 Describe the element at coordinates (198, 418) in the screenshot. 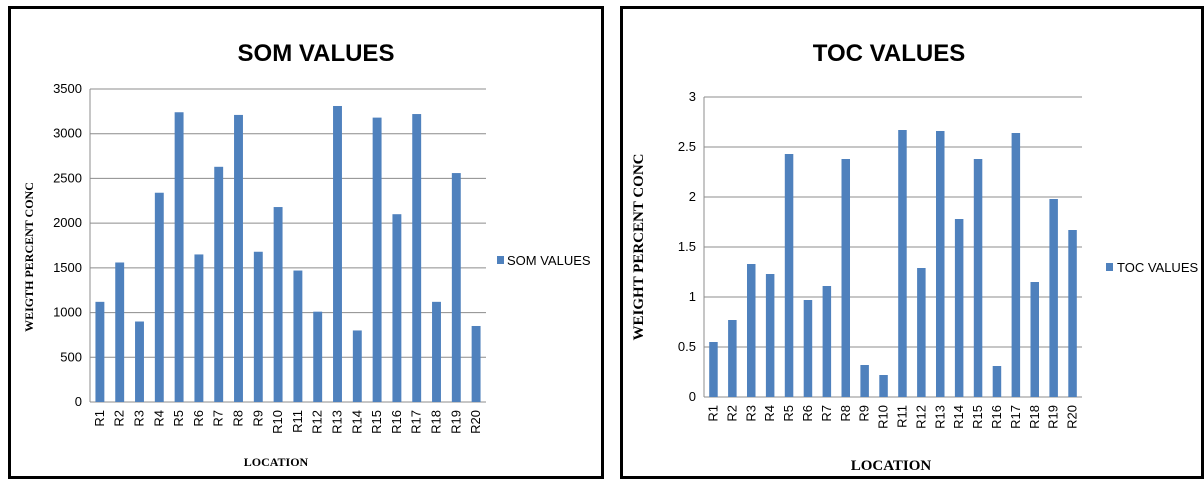

I see `x-tick-label: R6` at that location.